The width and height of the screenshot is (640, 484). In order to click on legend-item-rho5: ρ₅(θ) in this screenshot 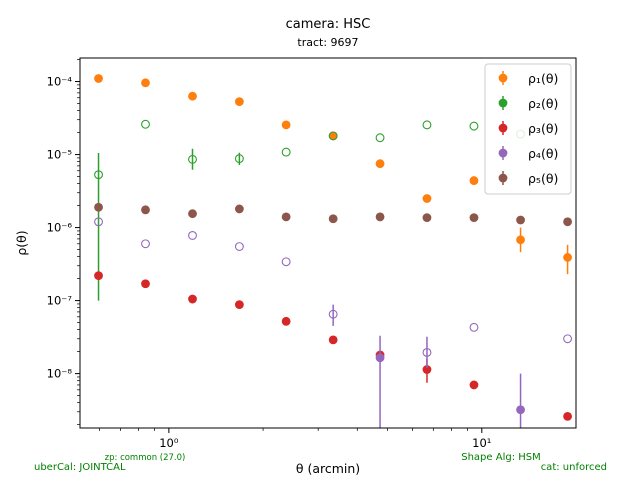, I will do `click(528, 178)`.